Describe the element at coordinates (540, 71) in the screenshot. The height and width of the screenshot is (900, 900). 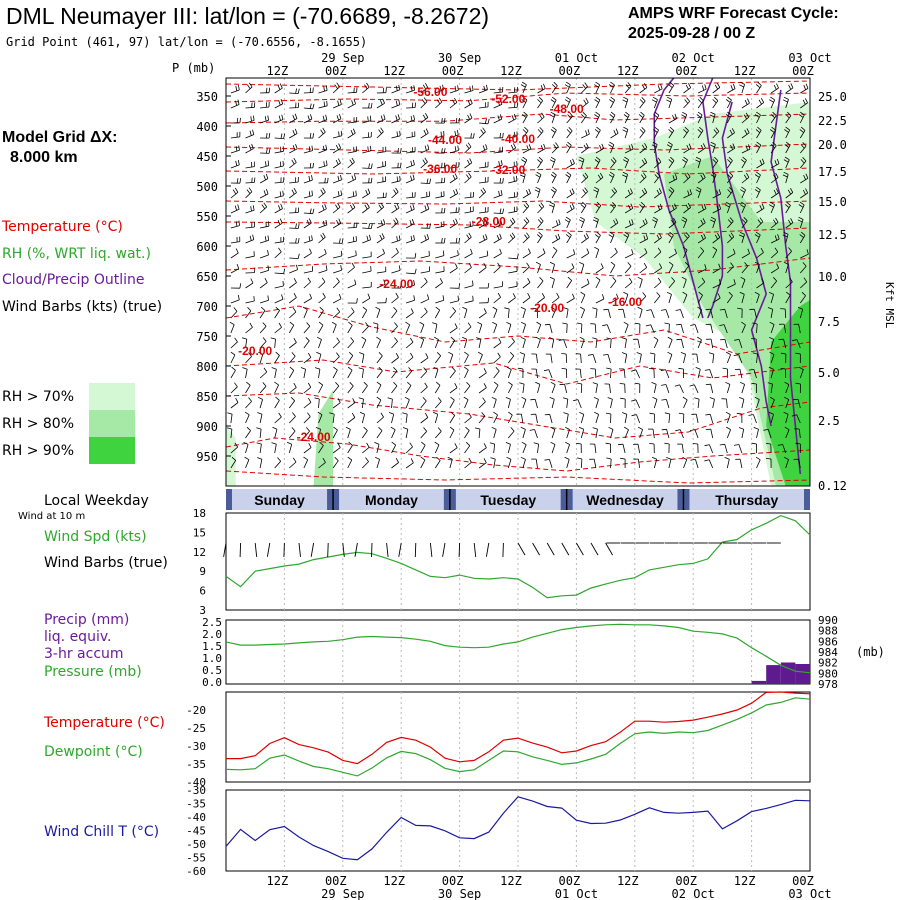
I see `top-hour-labels: 12Z 00Z 12Z 00Z 12Z 00Z 12Z 00Z 12Z 00Z` at that location.